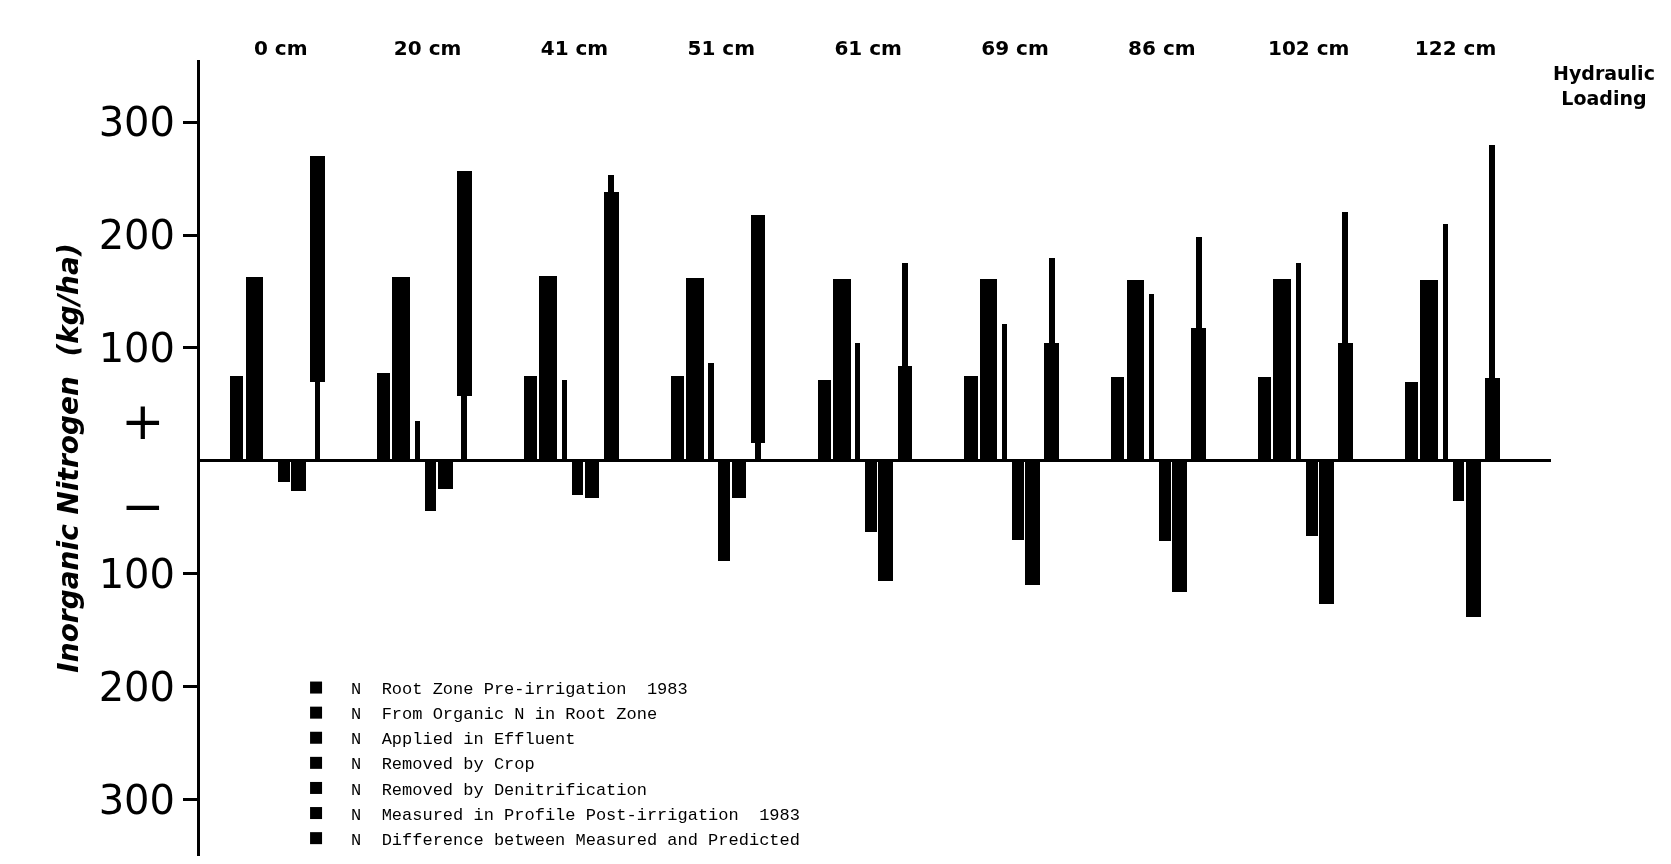  I want to click on x-tick-label: 0 cm, so click(280, 48).